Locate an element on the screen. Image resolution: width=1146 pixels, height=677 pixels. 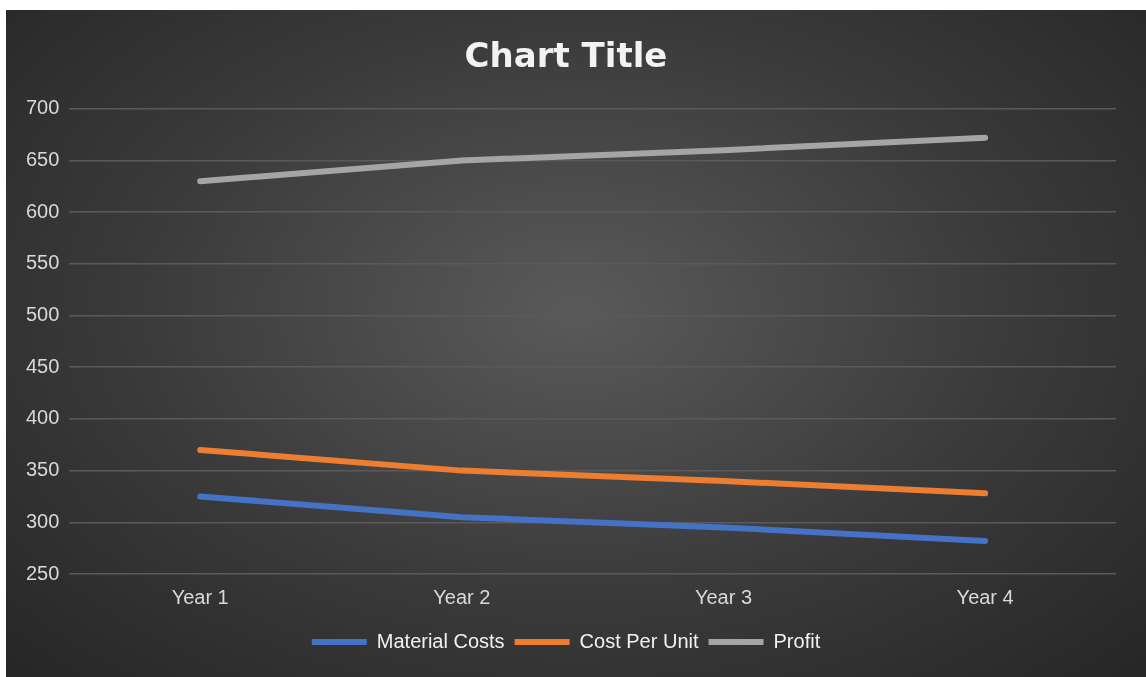
y-tick-label: 500 is located at coordinates (42, 314).